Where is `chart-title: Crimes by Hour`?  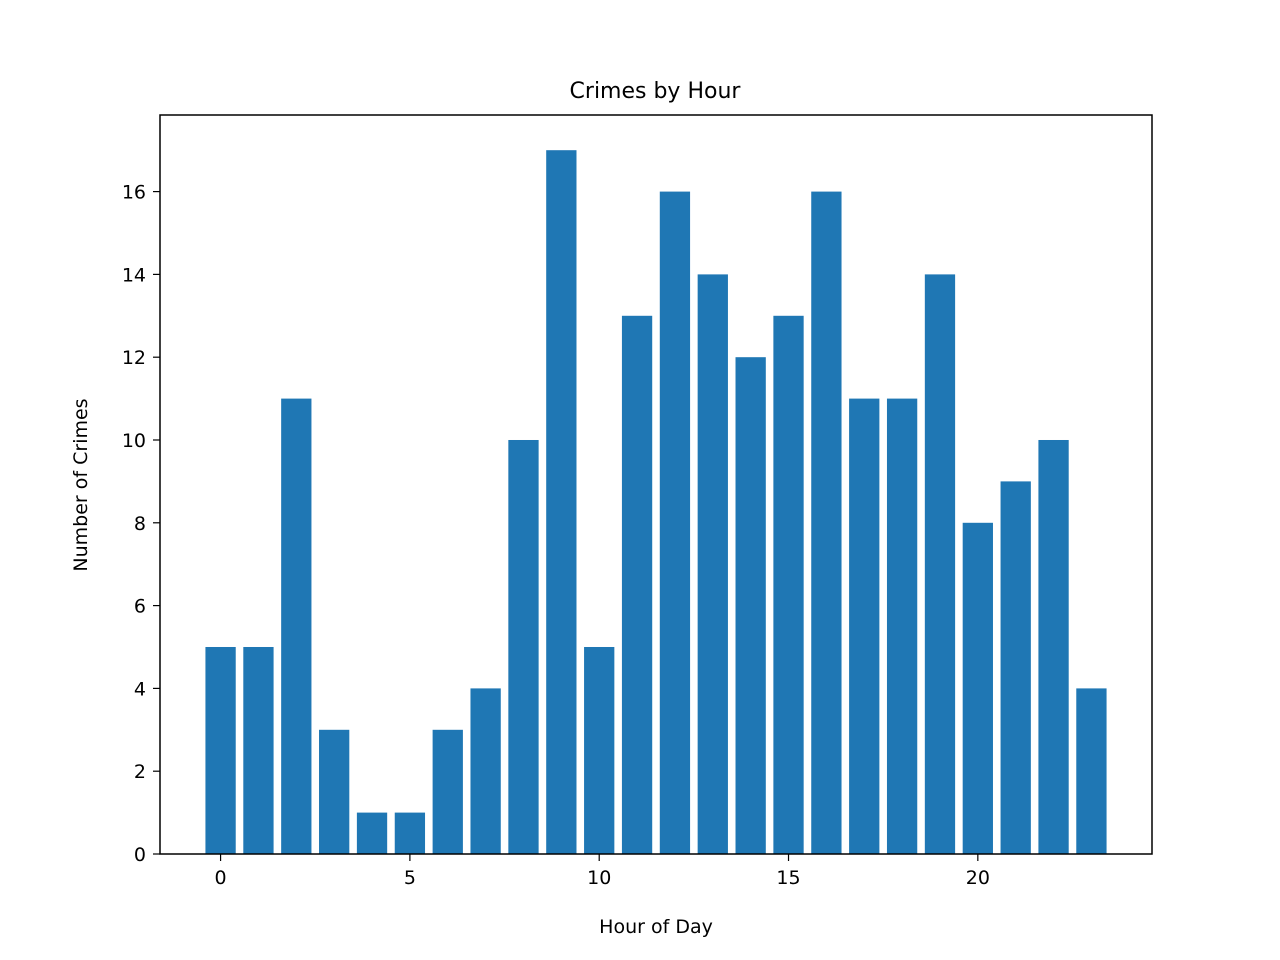 chart-title: Crimes by Hour is located at coordinates (656, 91).